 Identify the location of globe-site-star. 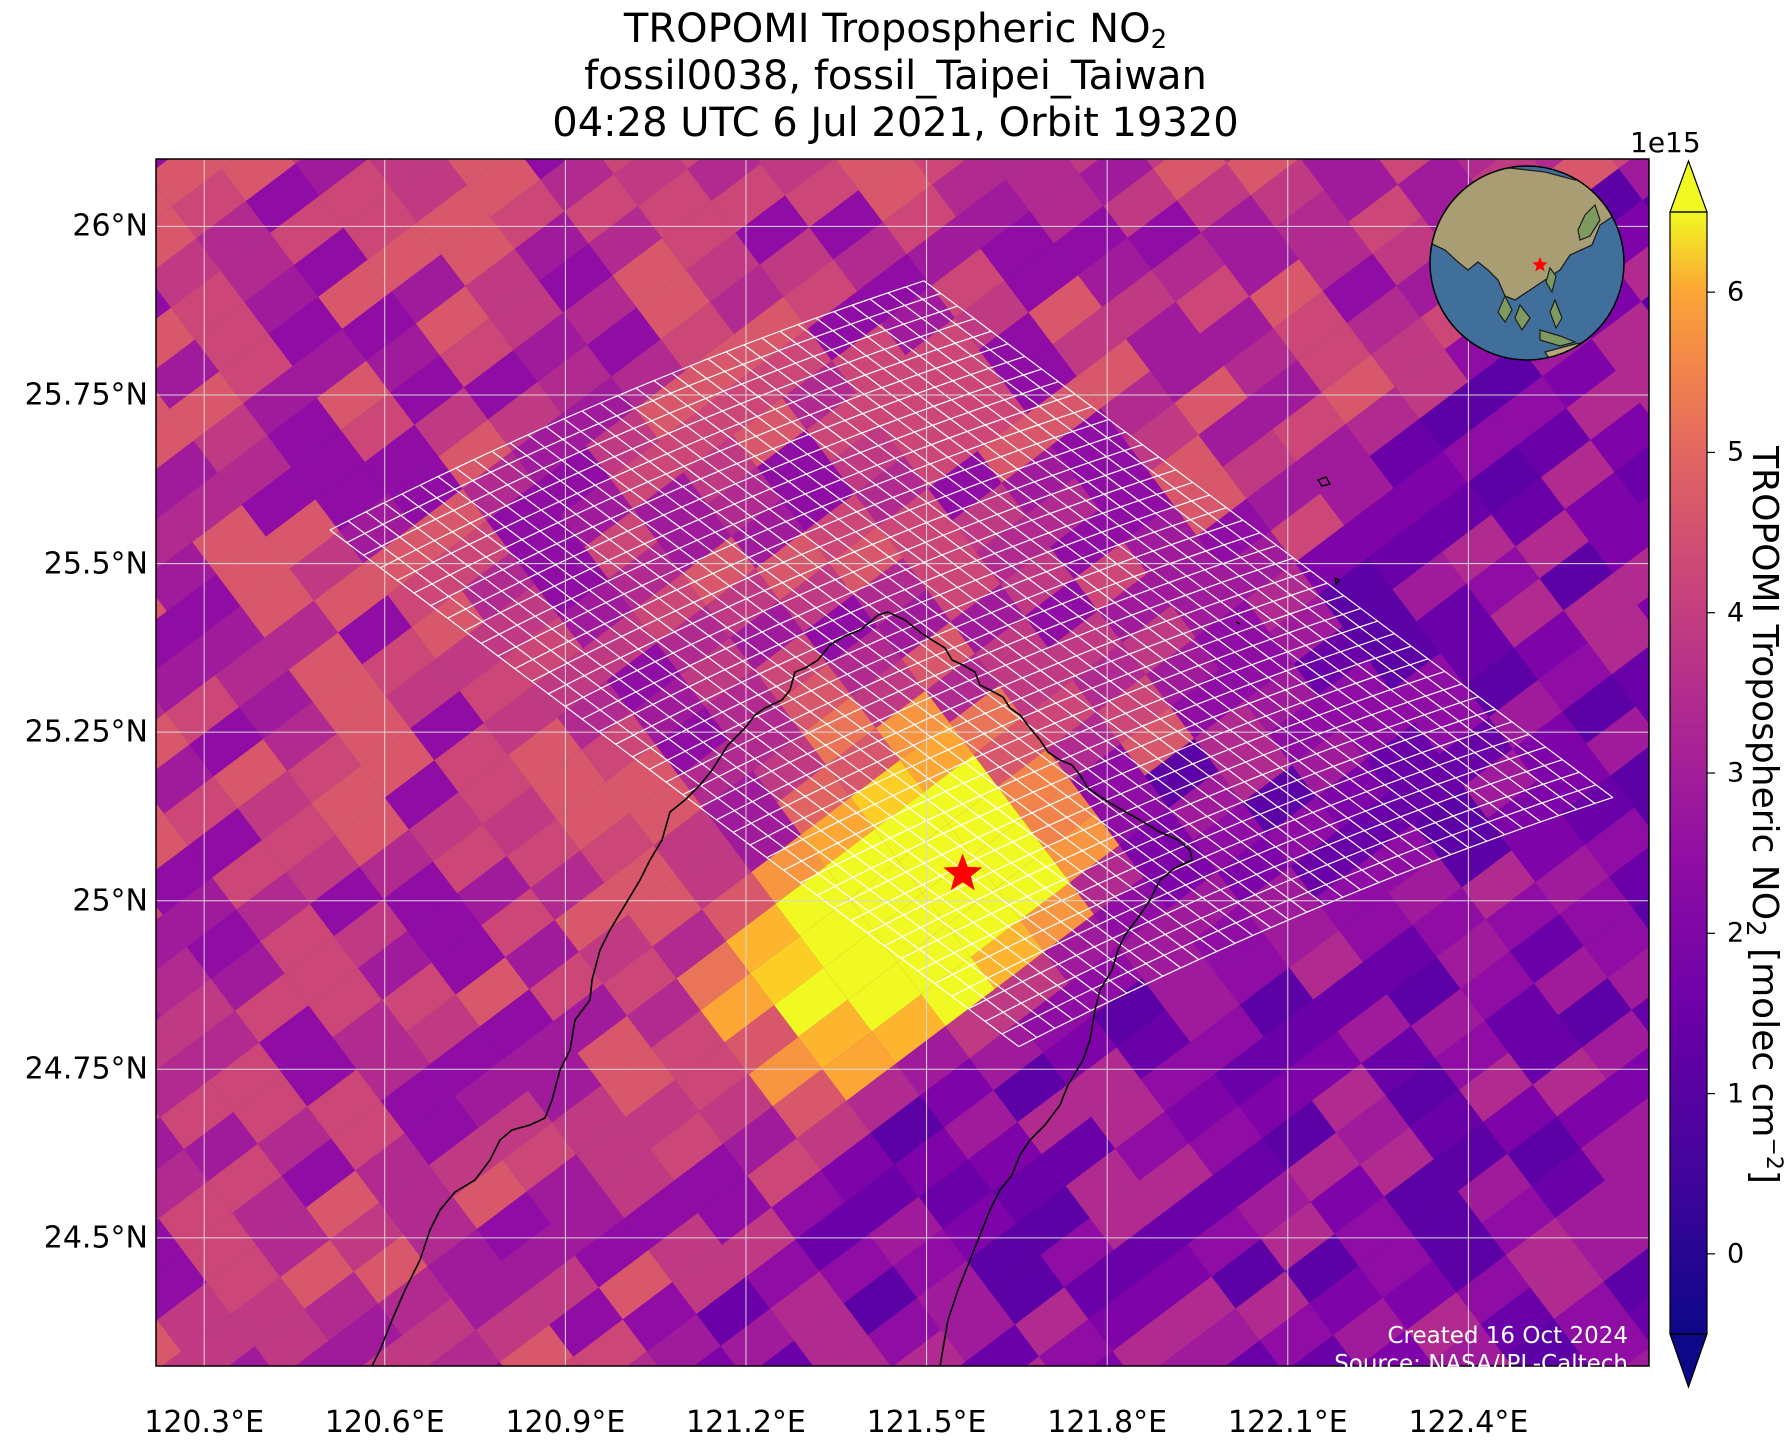
(1540, 264).